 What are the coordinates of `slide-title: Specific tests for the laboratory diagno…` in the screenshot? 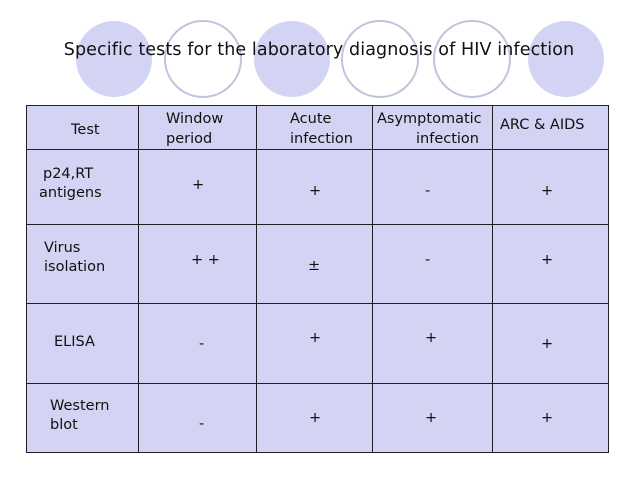 It's located at (319, 50).